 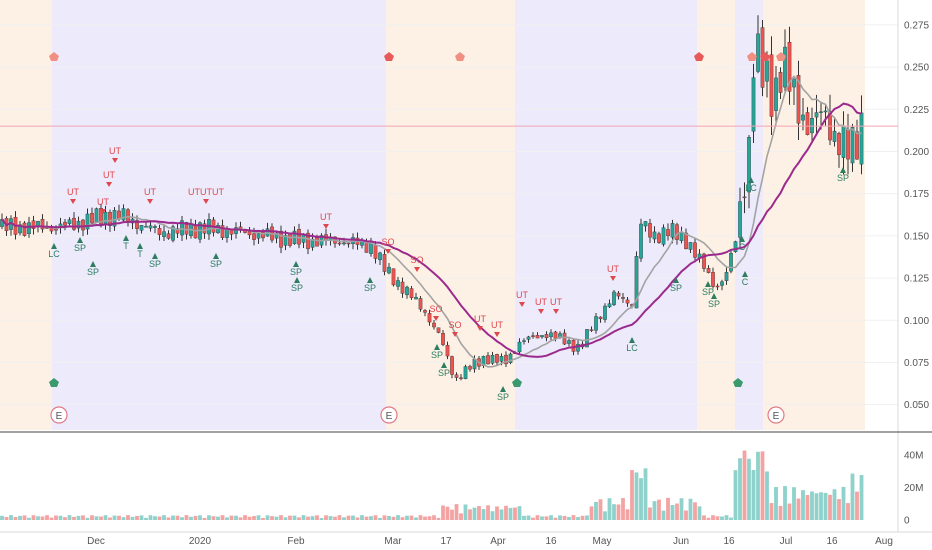 I want to click on signal-label-below: LC, so click(x=751, y=188).